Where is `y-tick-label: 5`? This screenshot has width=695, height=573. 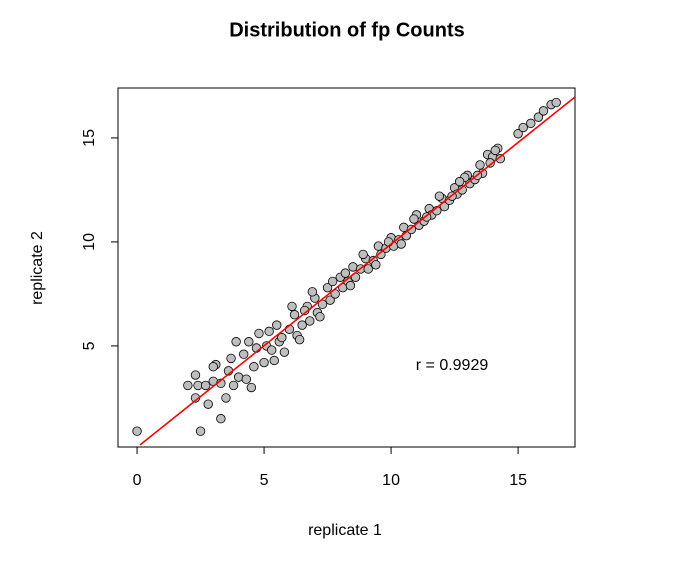 y-tick-label: 5 is located at coordinates (89, 345).